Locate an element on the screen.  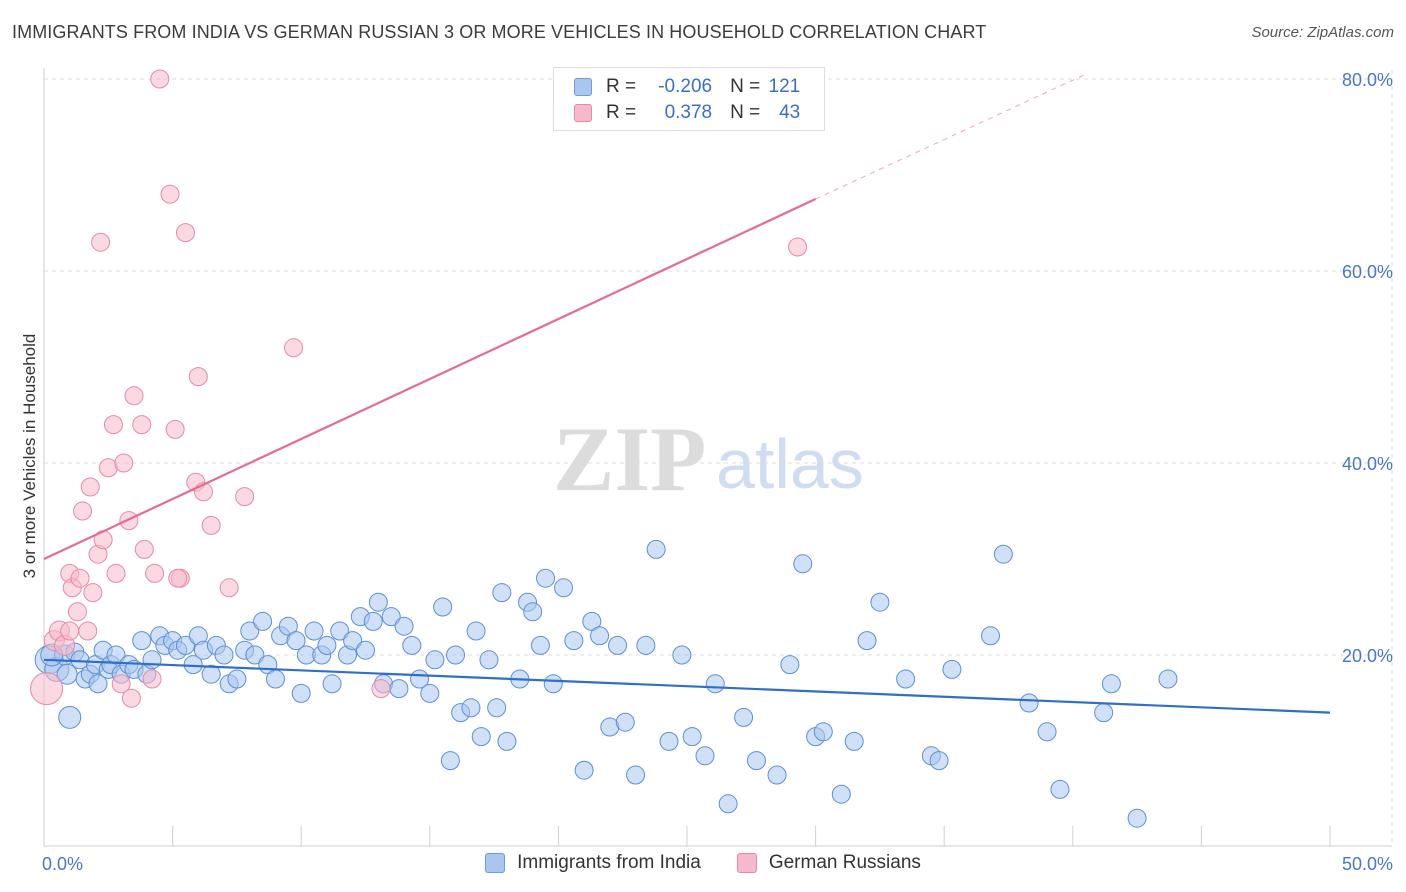
legend-swatch-india is located at coordinates (583, 87).